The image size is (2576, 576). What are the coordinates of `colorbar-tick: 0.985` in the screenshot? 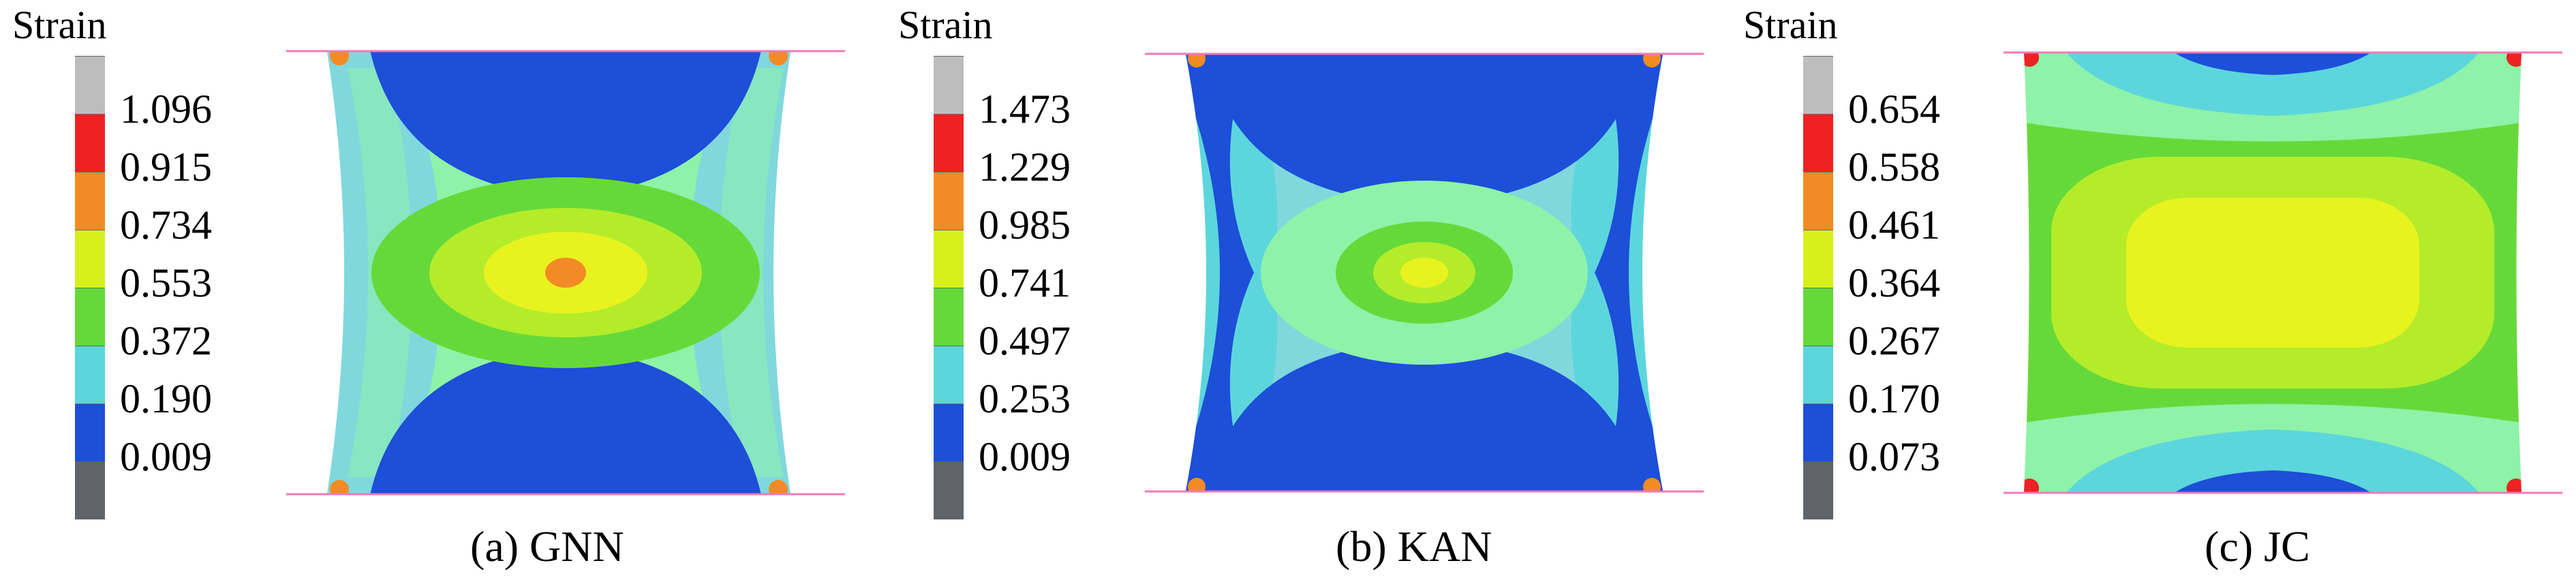 It's located at (1025, 224).